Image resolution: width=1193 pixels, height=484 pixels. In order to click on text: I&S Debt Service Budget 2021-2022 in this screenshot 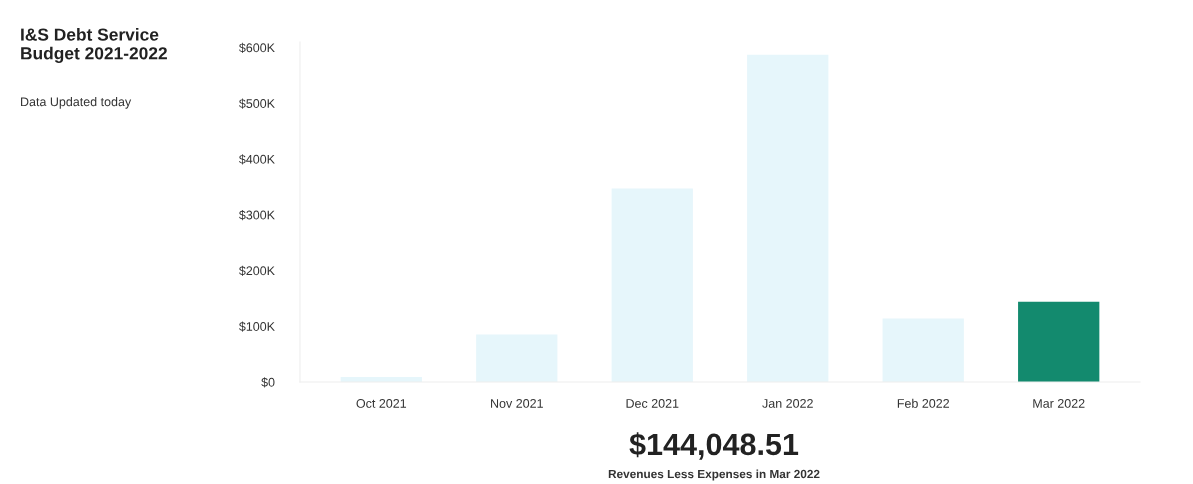, I will do `click(94, 45)`.